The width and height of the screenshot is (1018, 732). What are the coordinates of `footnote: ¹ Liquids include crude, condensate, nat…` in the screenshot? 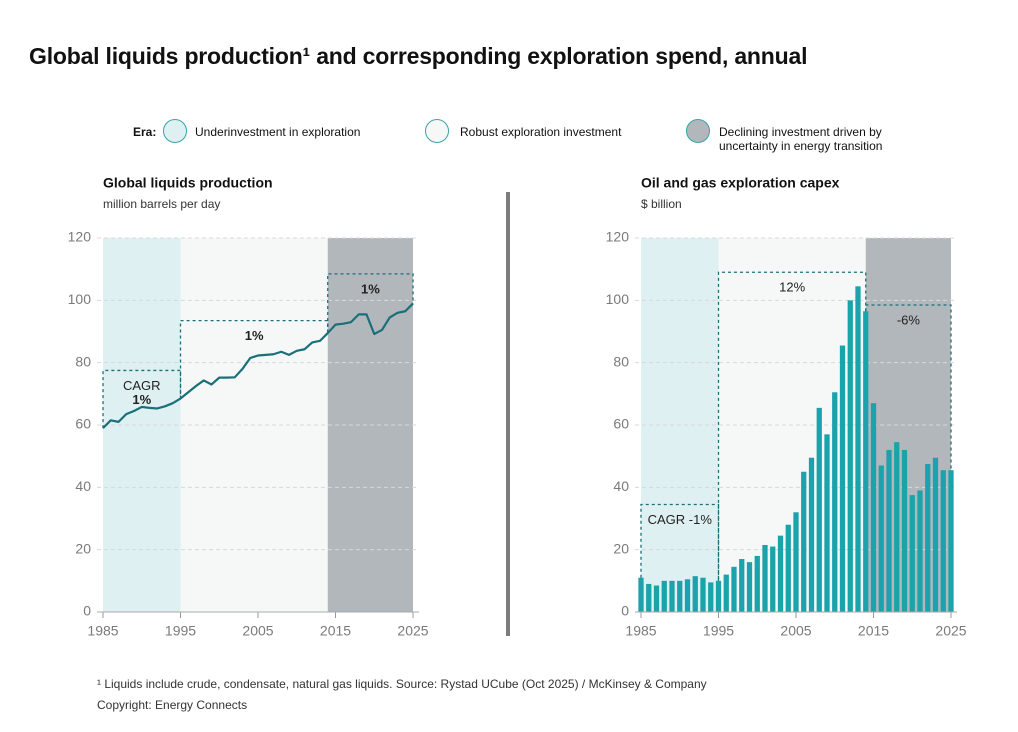 It's located at (402, 684).